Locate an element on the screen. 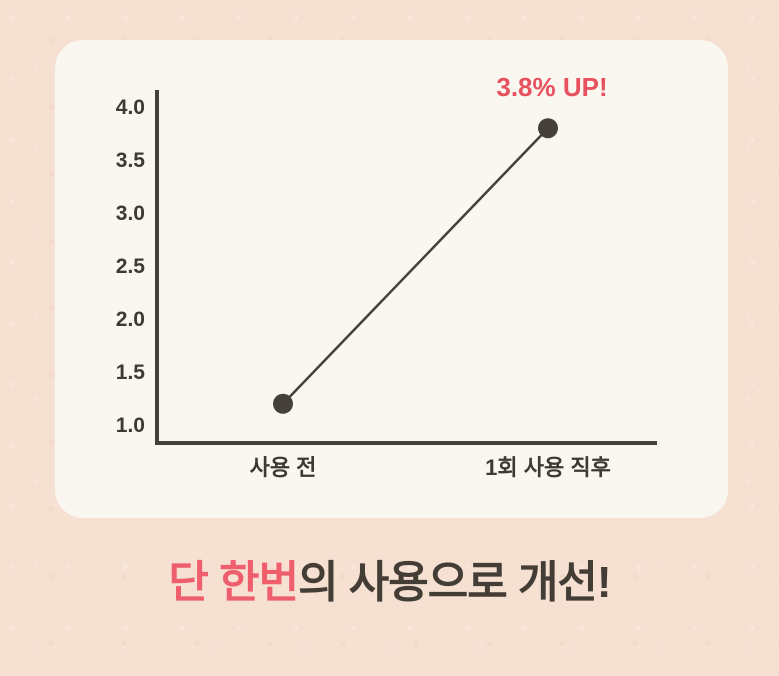  x-category-label: 사용 전 is located at coordinates (283, 467).